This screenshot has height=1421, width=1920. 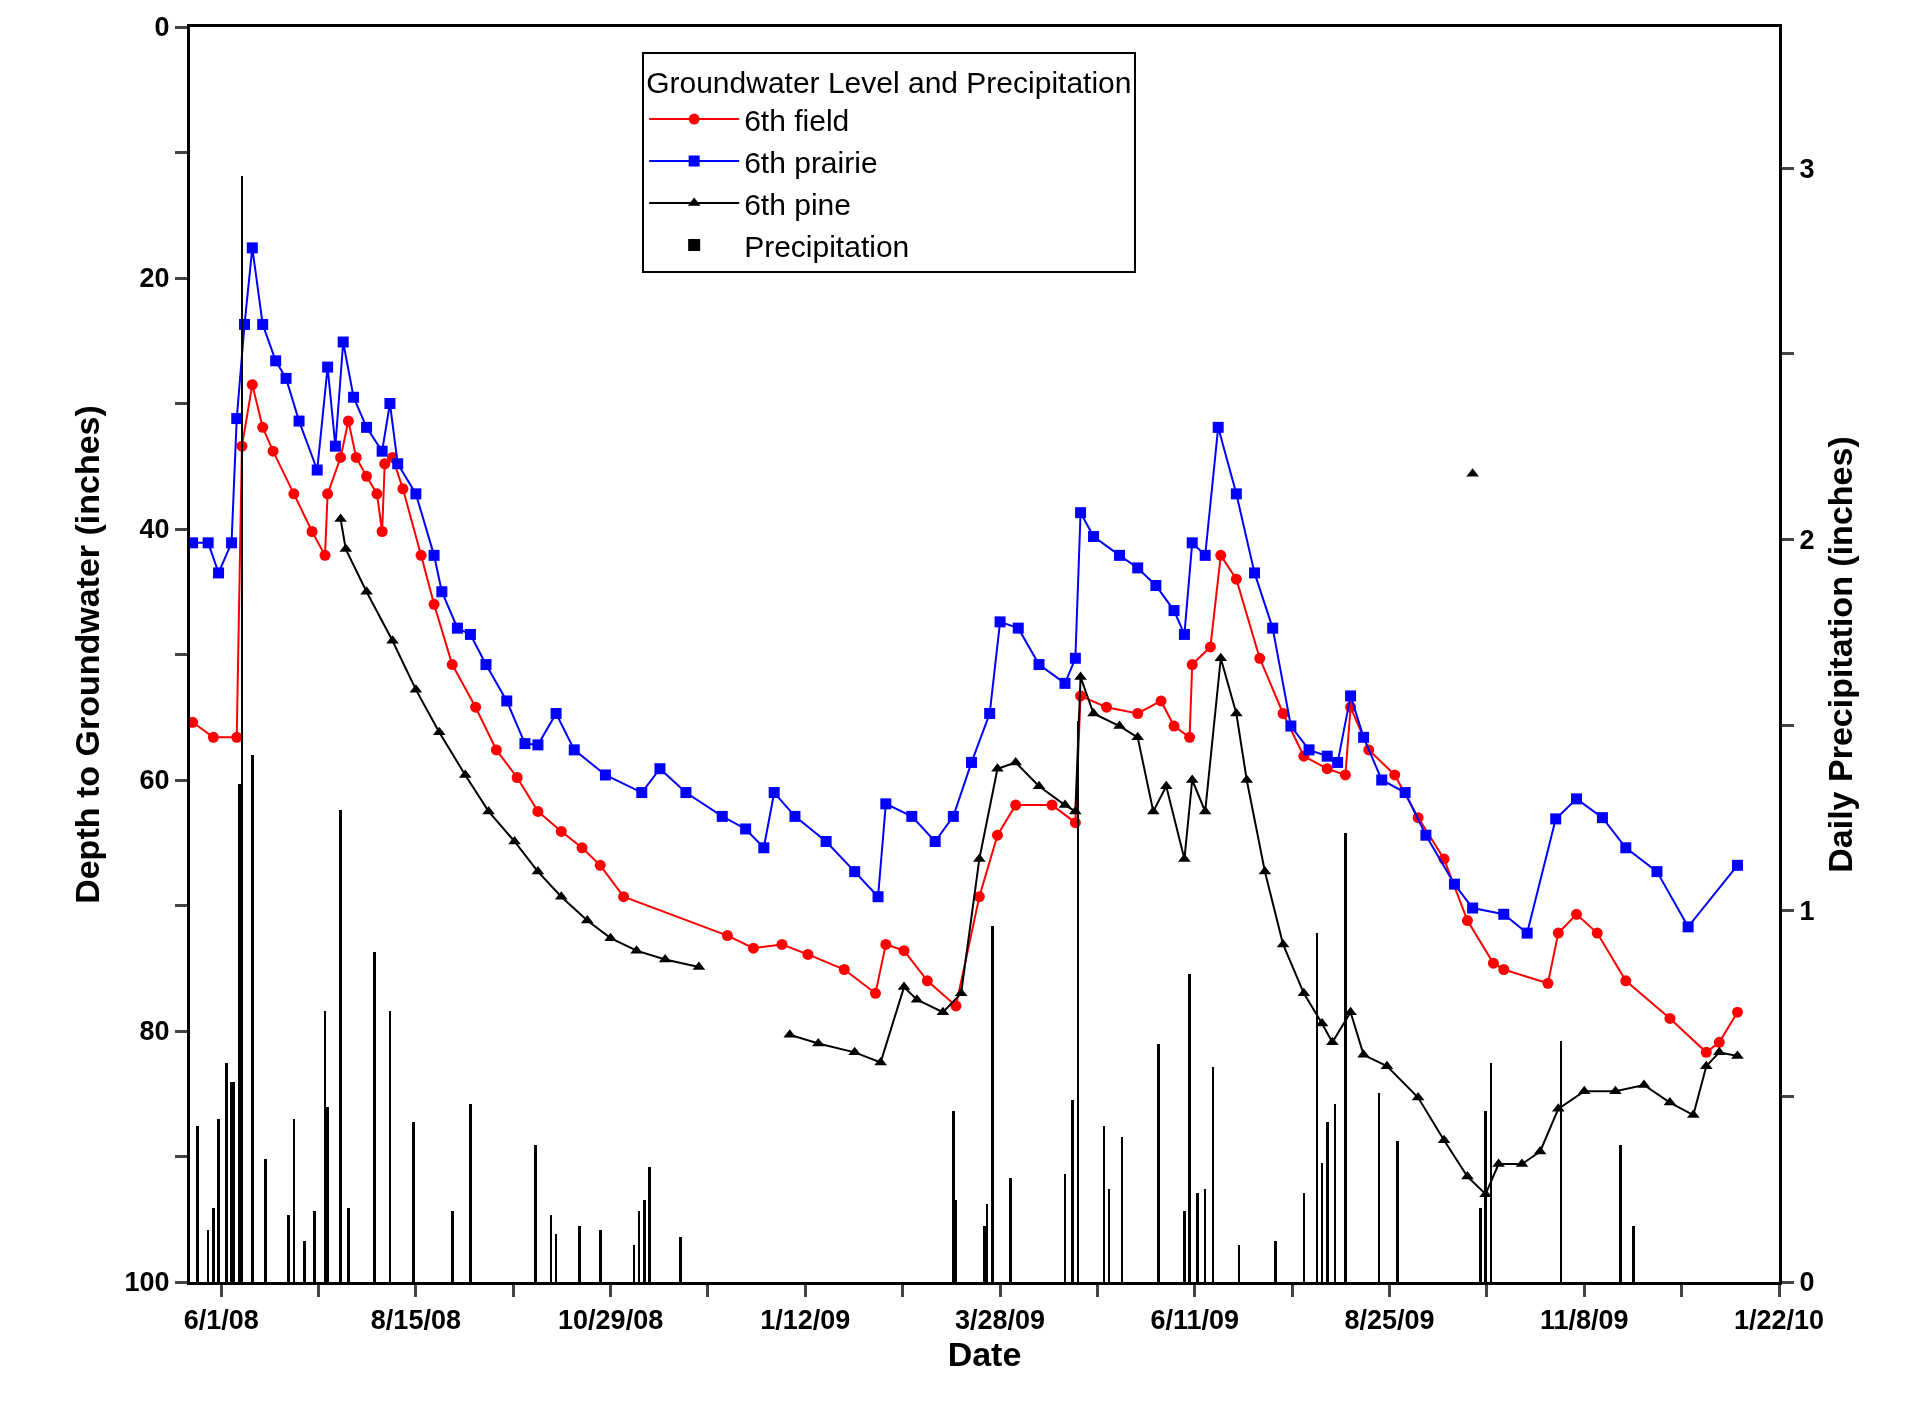 I want to click on y-tick-label: 0, so click(x=162, y=27).